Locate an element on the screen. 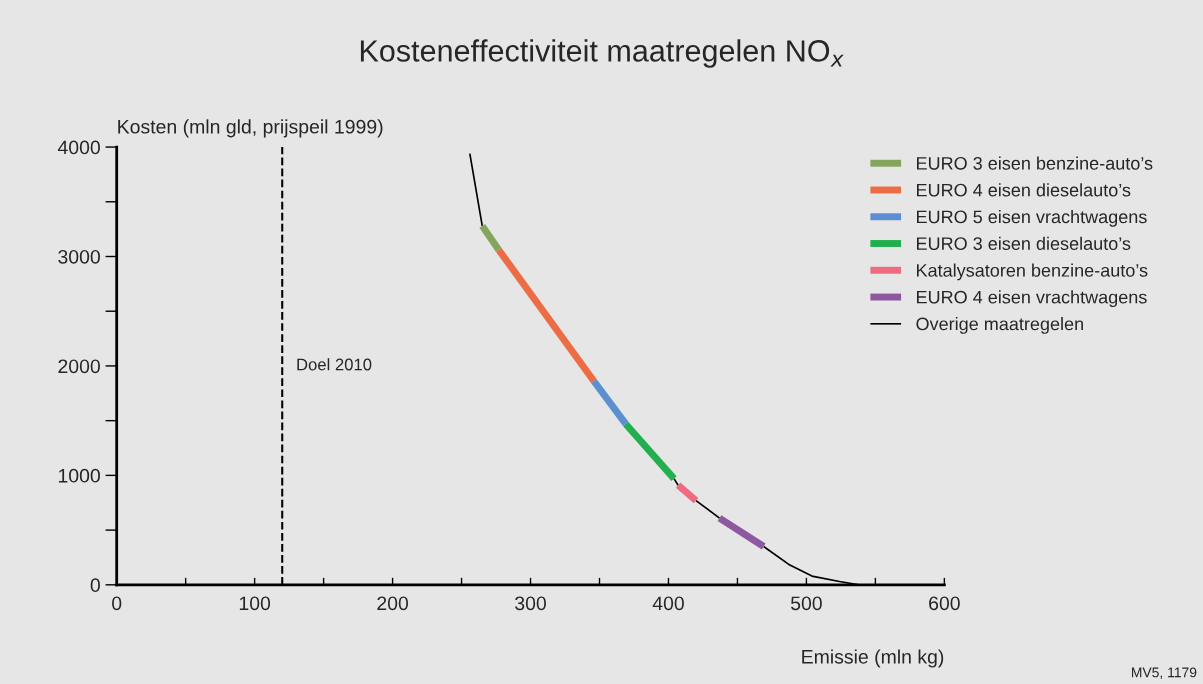 Image resolution: width=1203 pixels, height=684 pixels. legend-label: EURO 4 eisen vrachtwagens is located at coordinates (1032, 299).